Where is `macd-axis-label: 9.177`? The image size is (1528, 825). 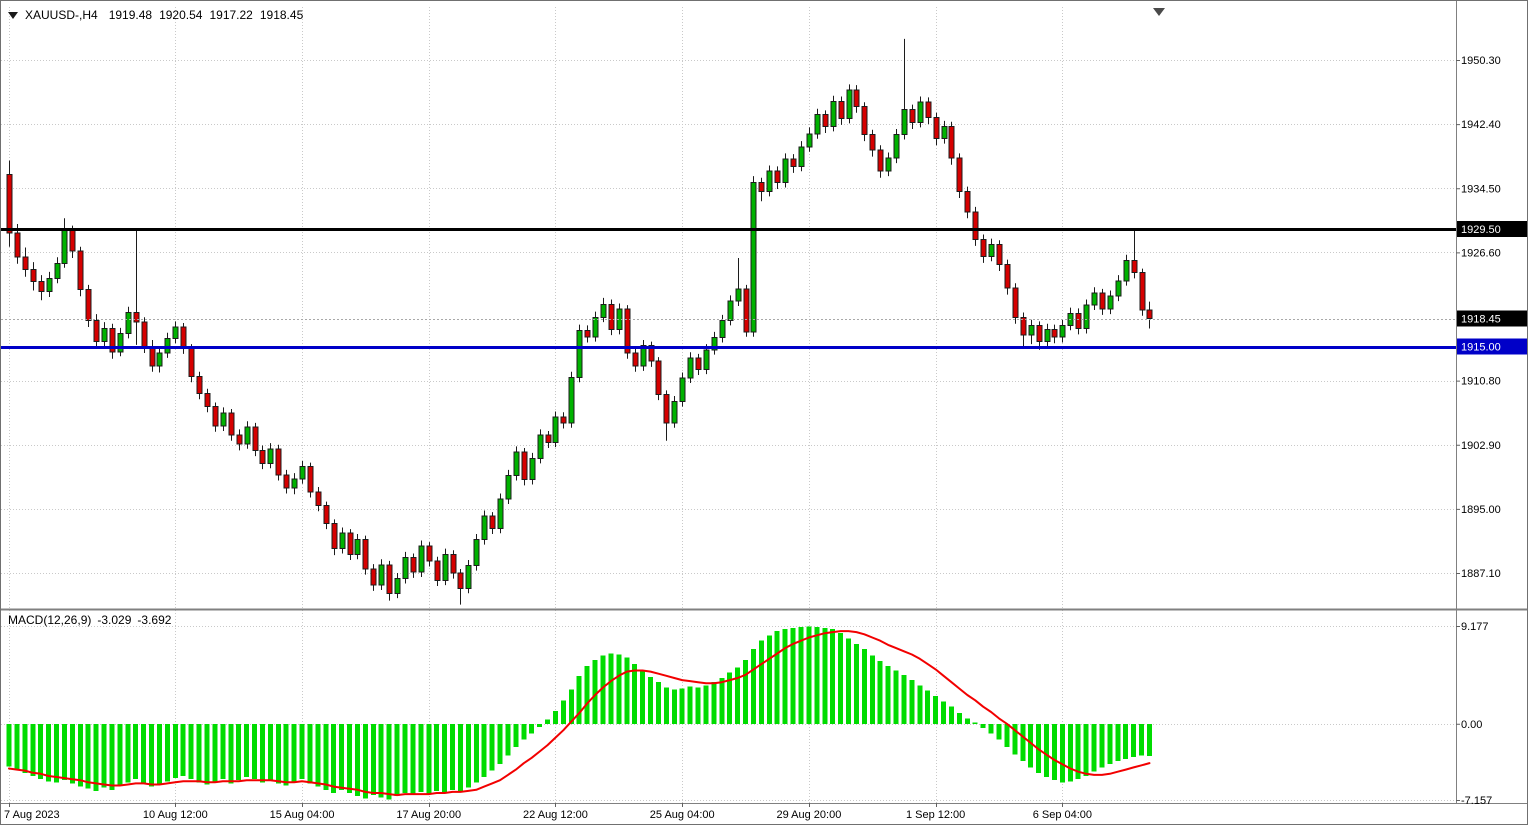
macd-axis-label: 9.177 is located at coordinates (1475, 627).